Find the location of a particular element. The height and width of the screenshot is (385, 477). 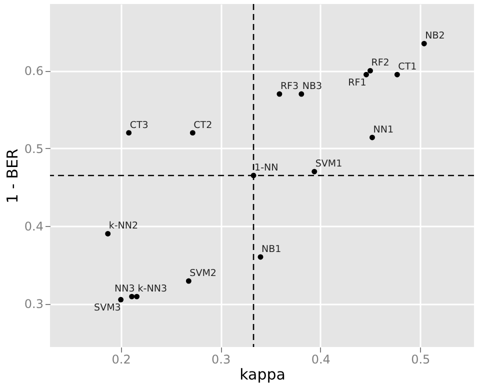

x-tick-label: 0.3 is located at coordinates (221, 359).